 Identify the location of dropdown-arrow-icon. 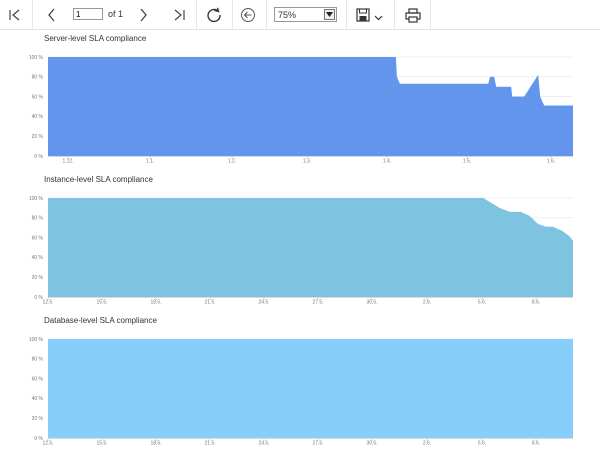
(329, 14).